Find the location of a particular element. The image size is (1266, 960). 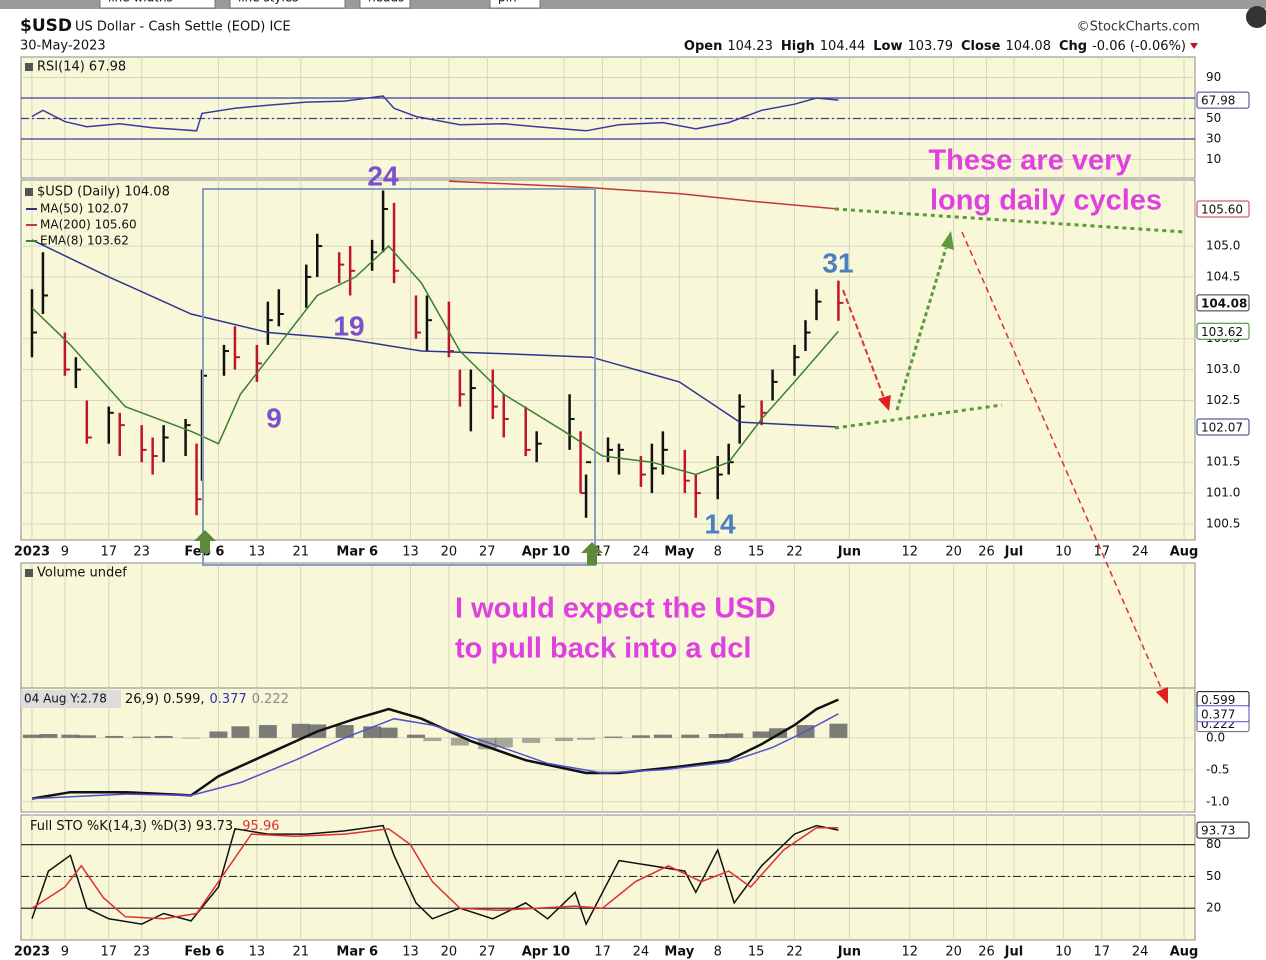

quote-value: 103.79 is located at coordinates (931, 46).